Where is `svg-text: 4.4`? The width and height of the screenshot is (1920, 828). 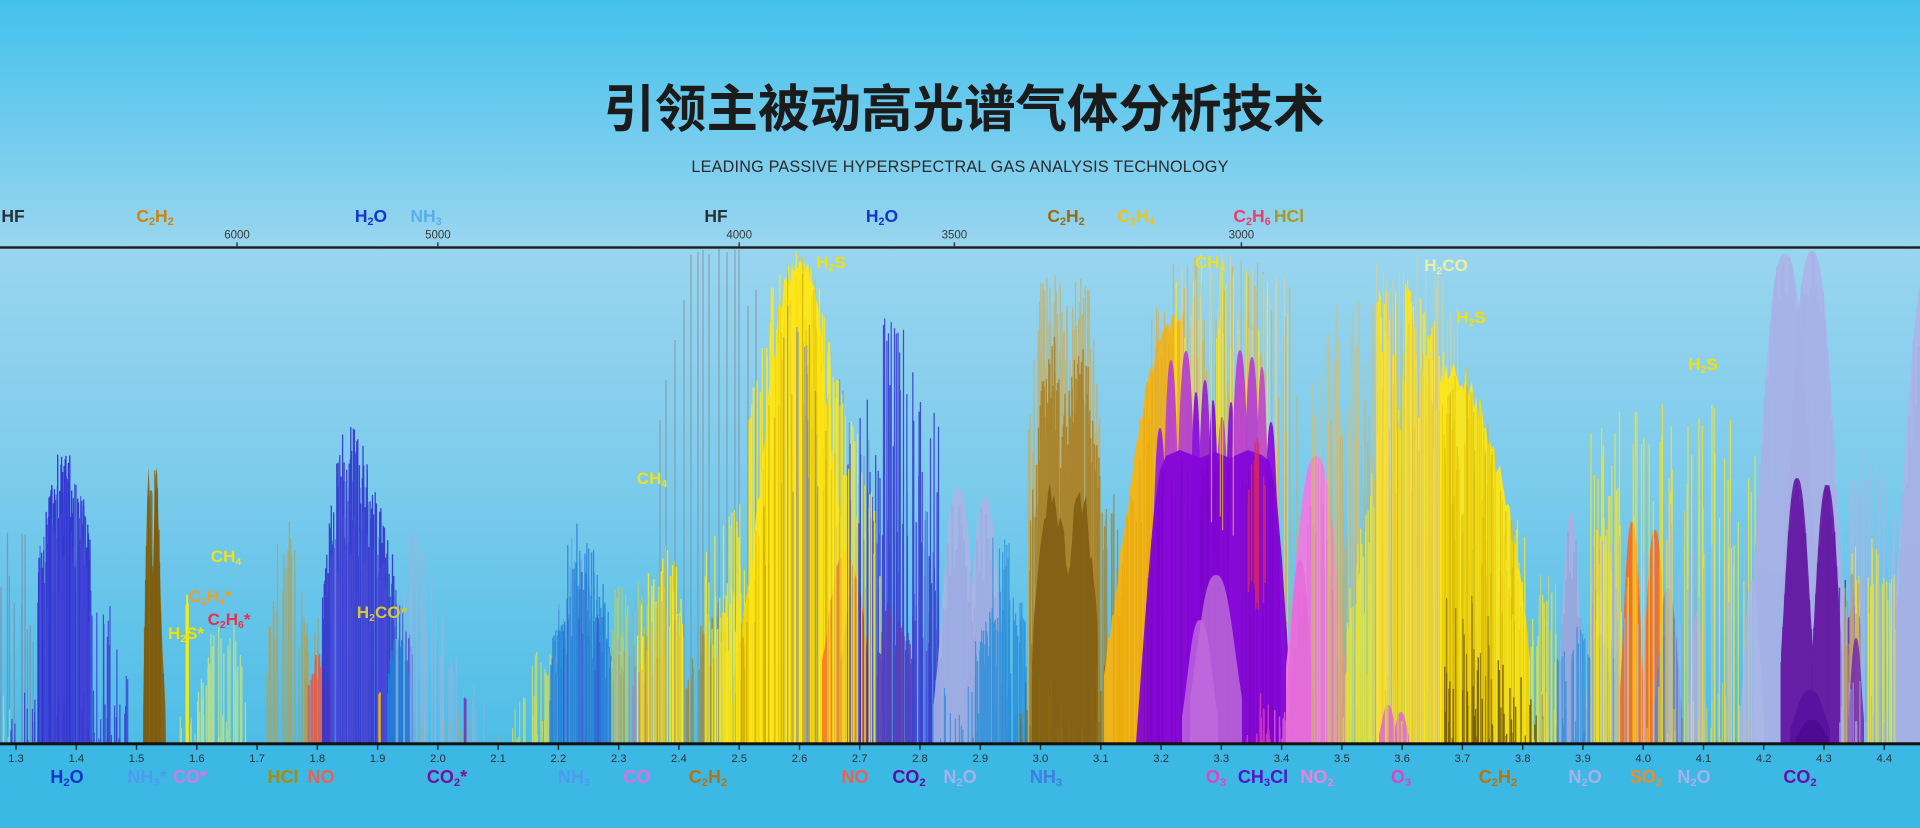
svg-text: 4.4 is located at coordinates (1884, 759).